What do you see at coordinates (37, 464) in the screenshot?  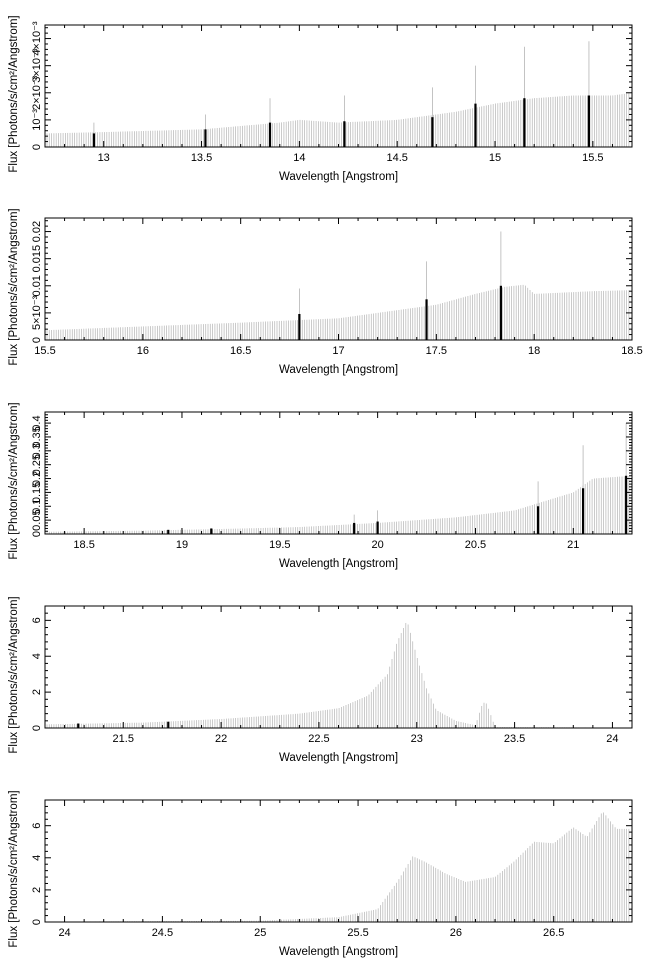 I see `y-tick-label: 0.25` at bounding box center [37, 464].